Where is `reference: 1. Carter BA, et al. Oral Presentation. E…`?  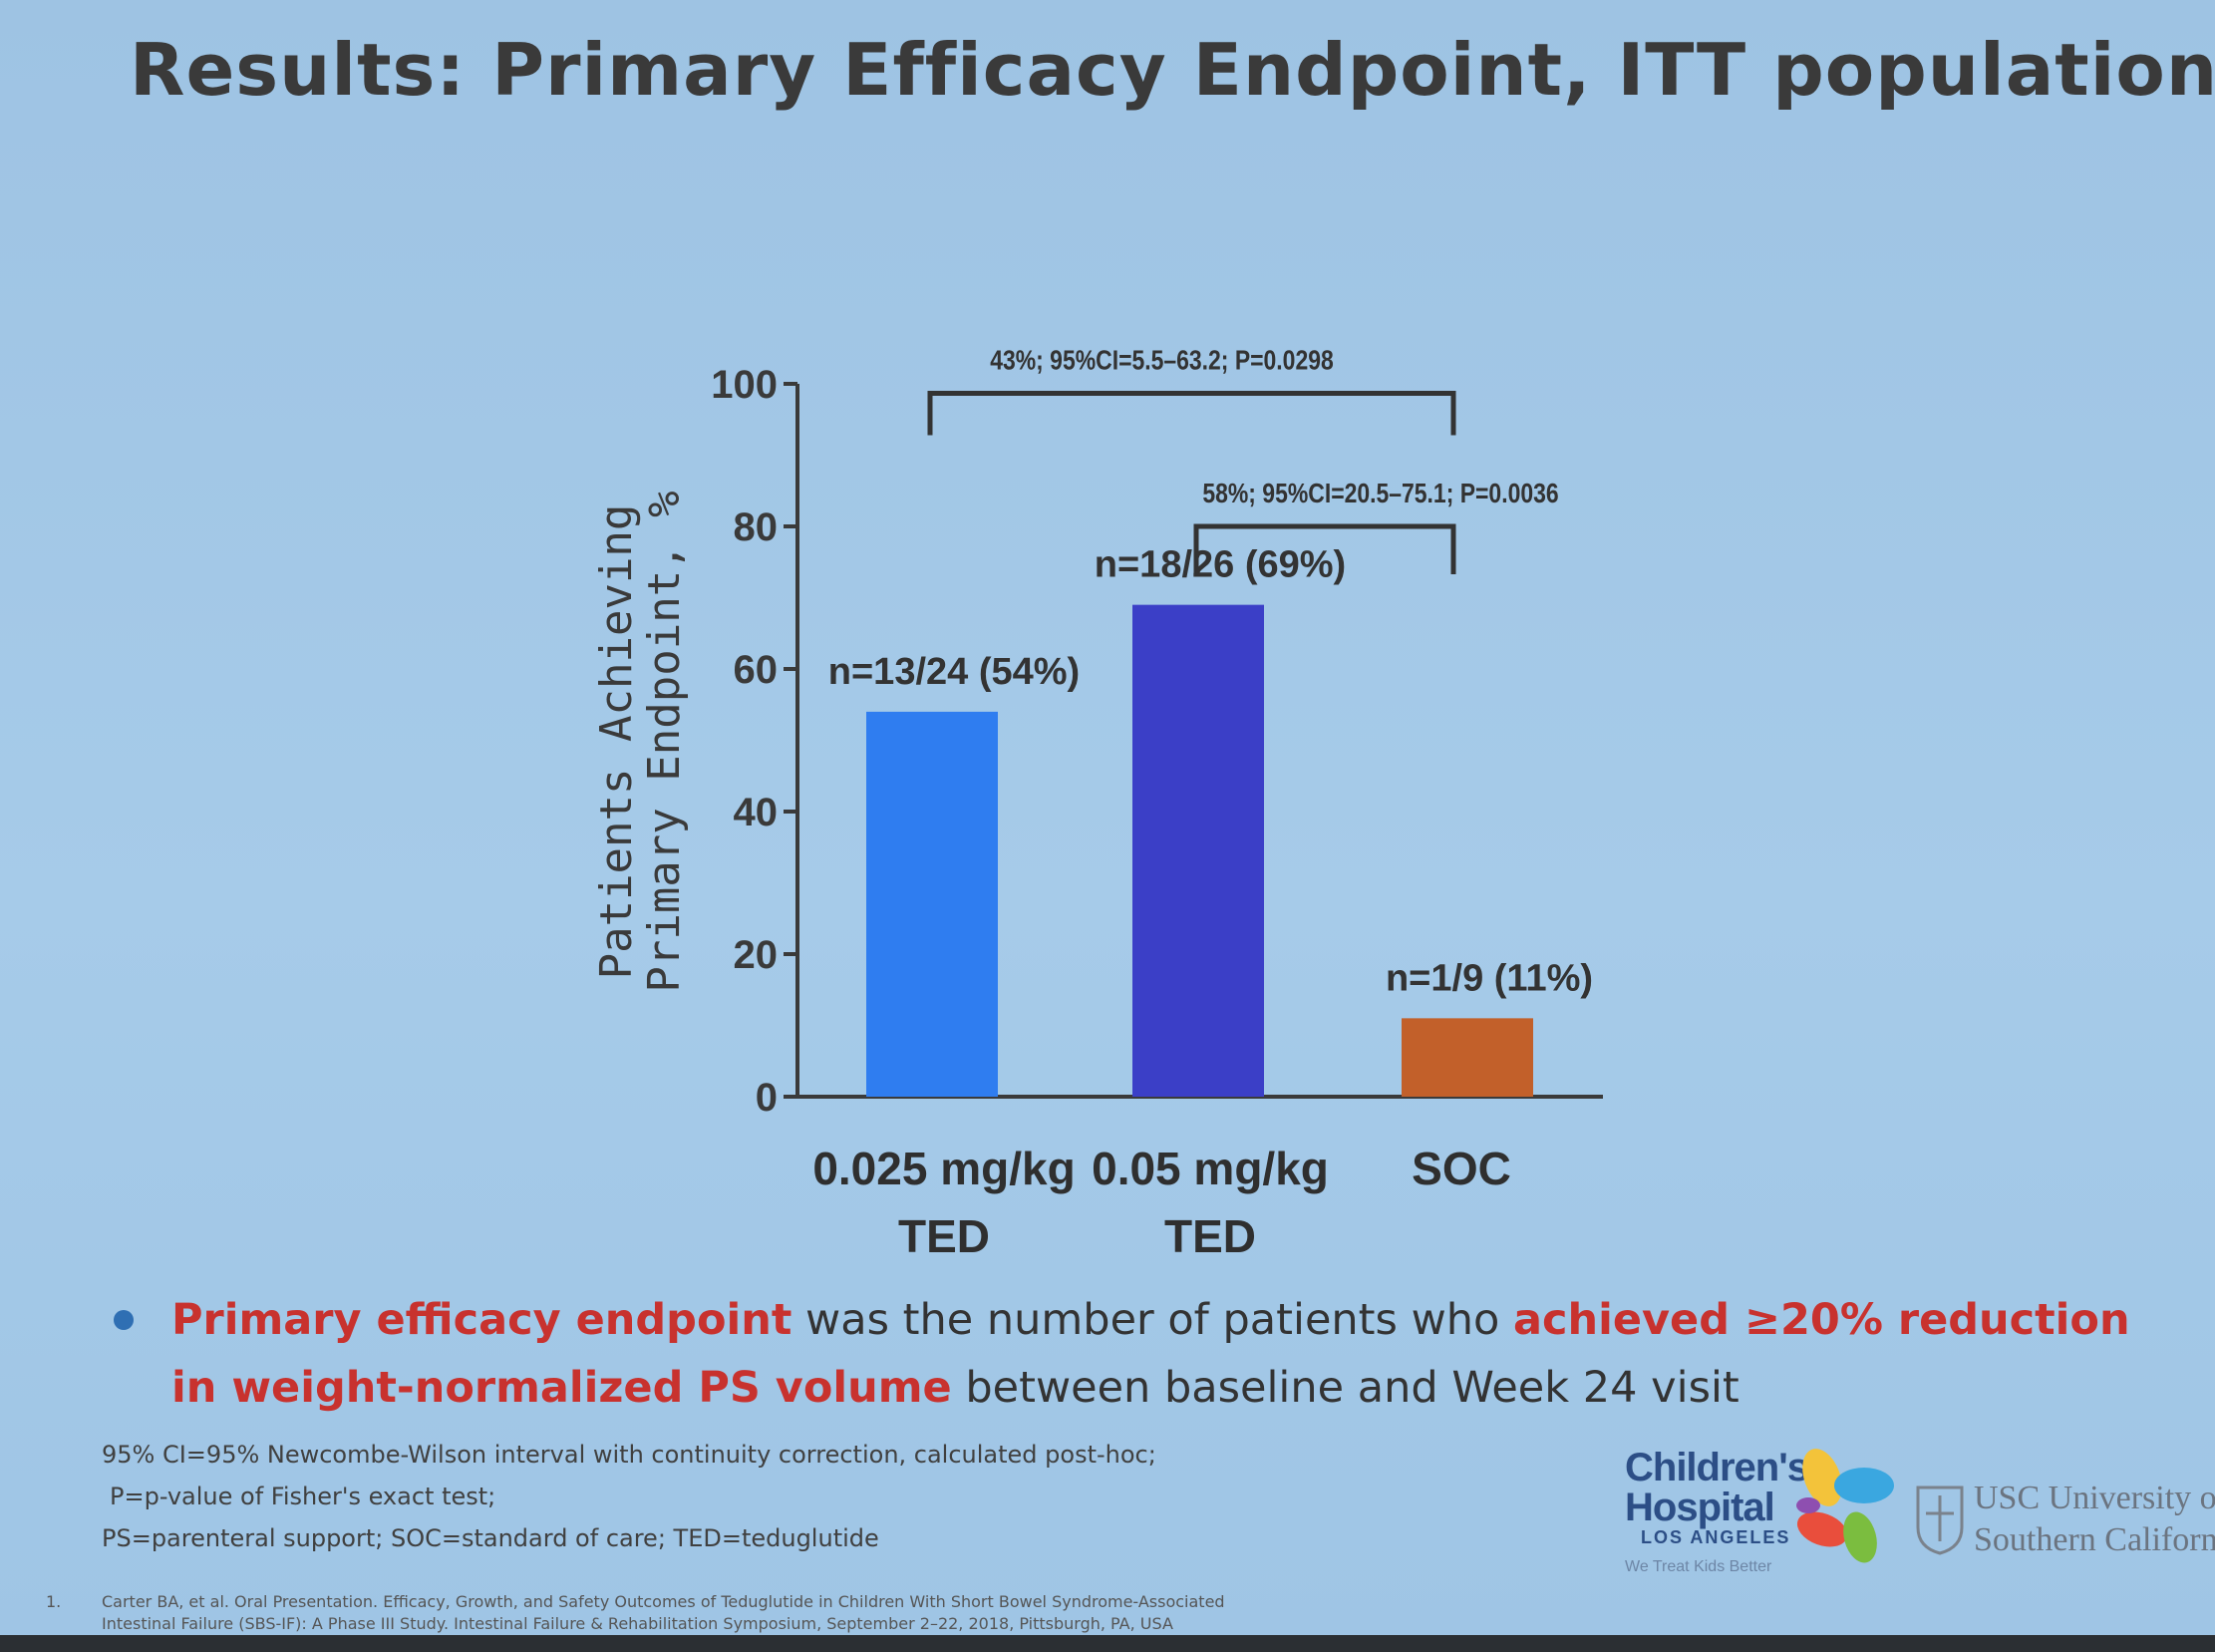 reference: 1. Carter BA, et al. Oral Presentation. E… is located at coordinates (823, 1613).